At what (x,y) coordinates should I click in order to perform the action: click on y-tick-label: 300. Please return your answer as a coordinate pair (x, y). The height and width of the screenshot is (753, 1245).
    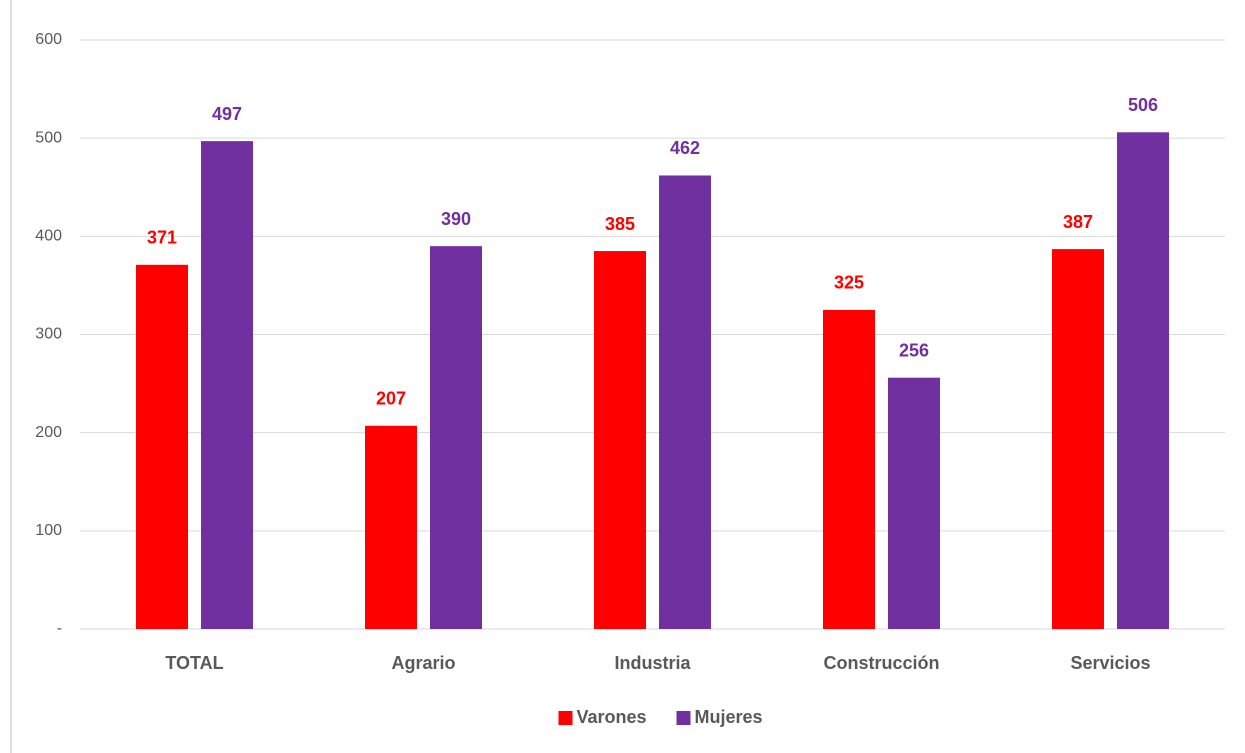
    Looking at the image, I should click on (48, 334).